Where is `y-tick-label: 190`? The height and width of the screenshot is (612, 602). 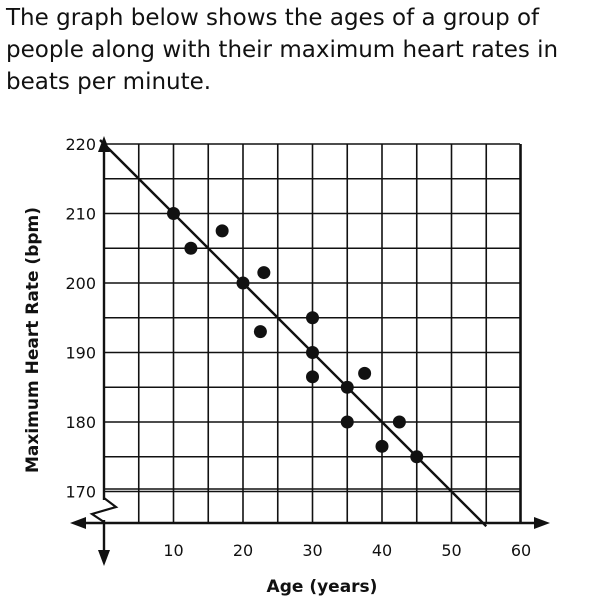 y-tick-label: 190 is located at coordinates (80, 353).